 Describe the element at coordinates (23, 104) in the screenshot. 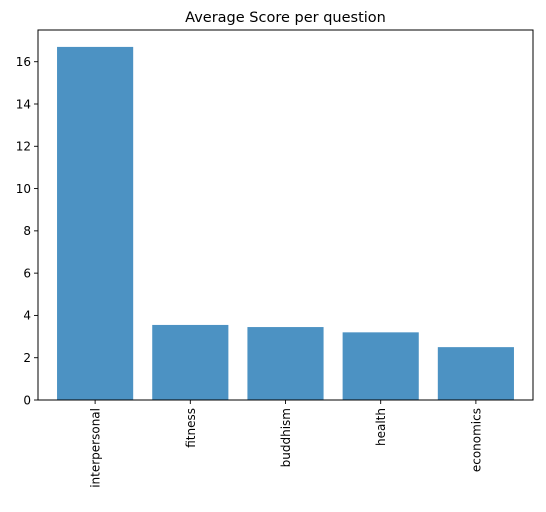

I see `y-tick-label: 14` at that location.